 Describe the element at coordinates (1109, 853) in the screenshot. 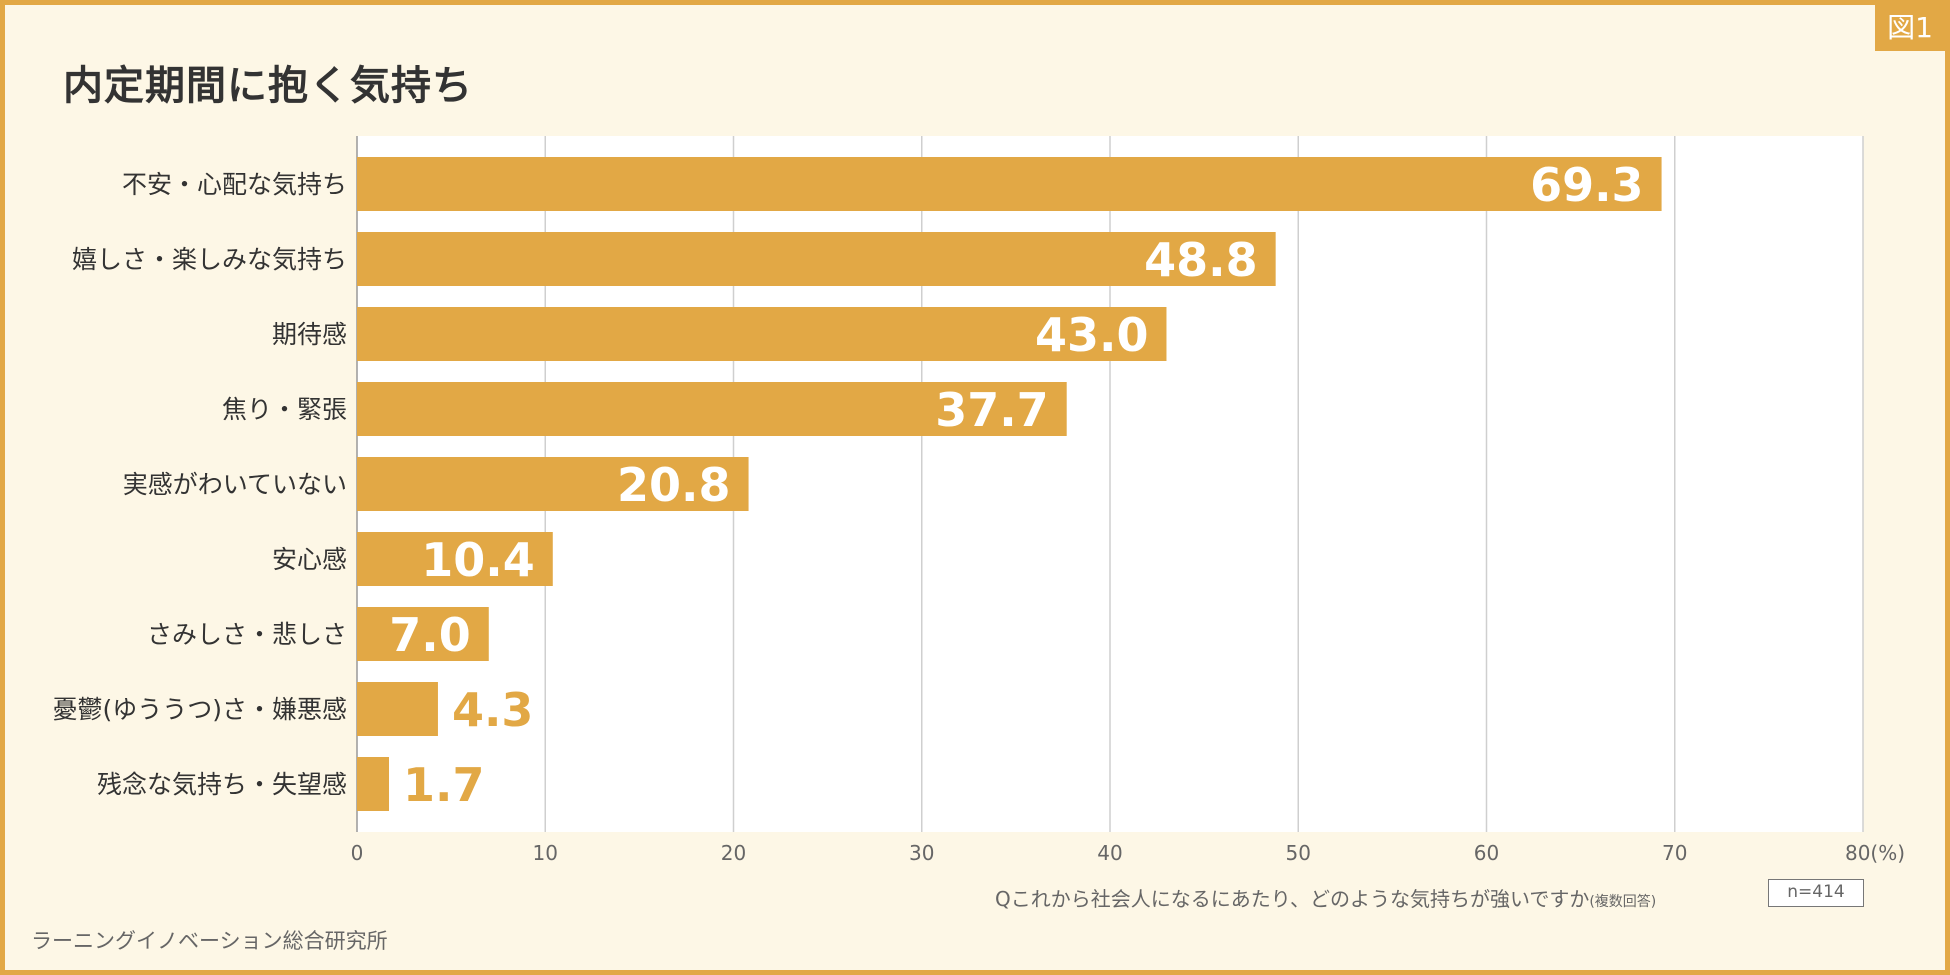

I see `x-tick-label: 40` at that location.